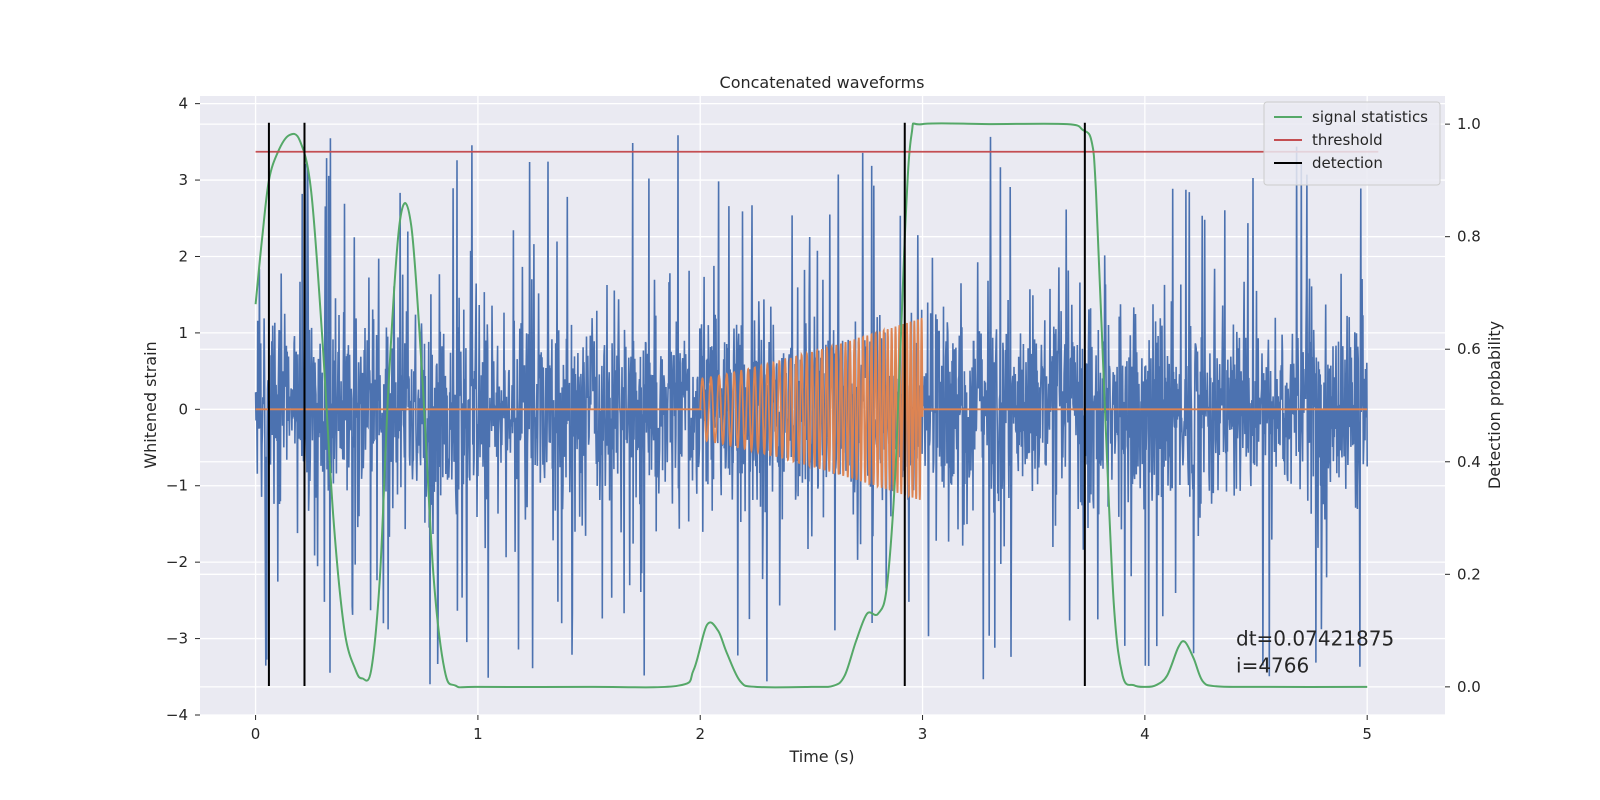 Image resolution: width=1600 pixels, height=800 pixels. I want to click on legend: signal statistics threshold detection, so click(1352, 143).